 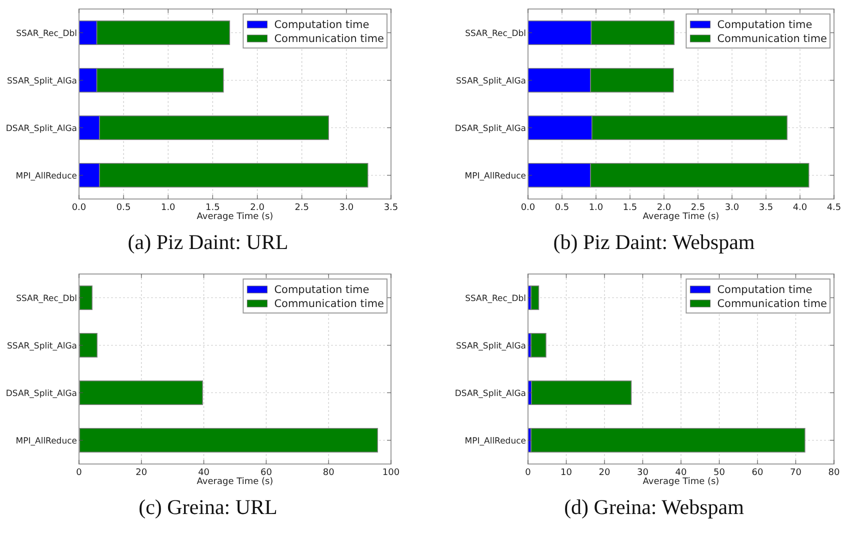 I want to click on text: (c) Greina: URL, so click(x=208, y=507).